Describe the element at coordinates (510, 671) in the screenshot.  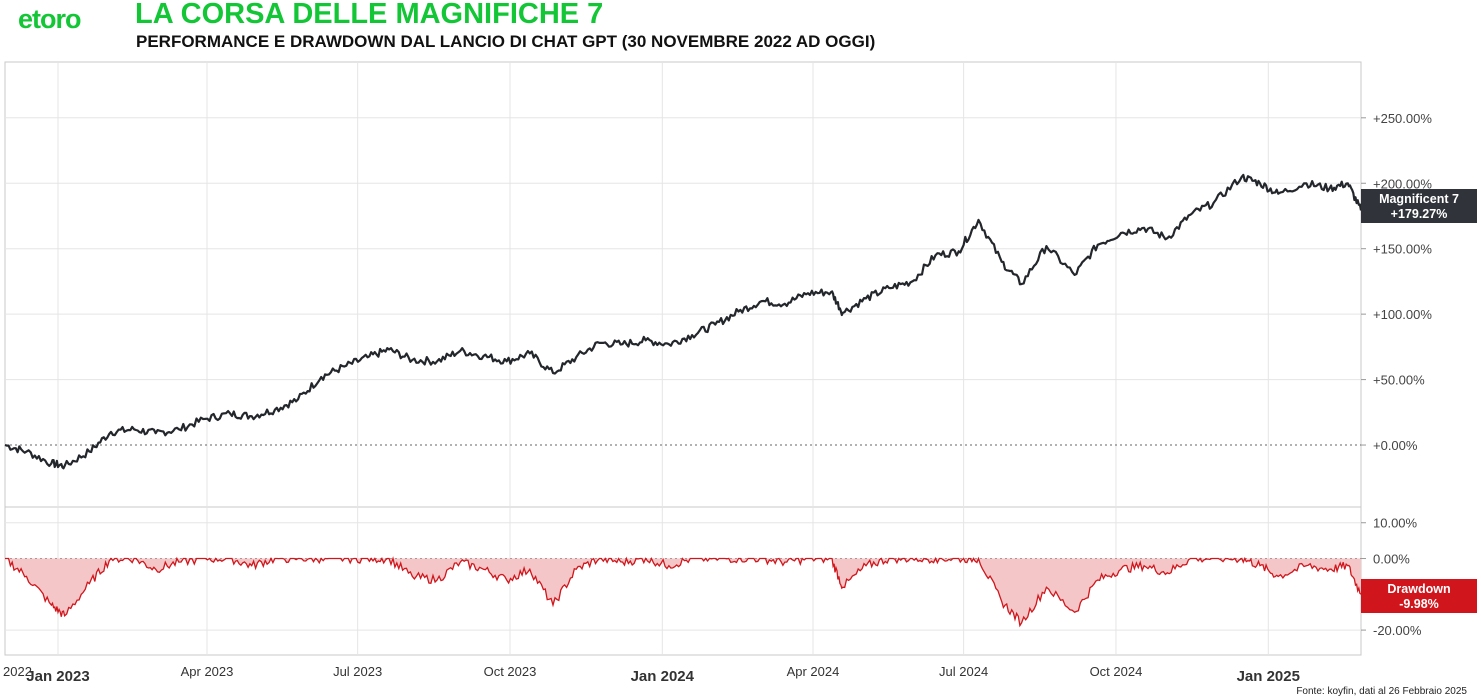
I see `x-tick-label: Oct 2023` at that location.